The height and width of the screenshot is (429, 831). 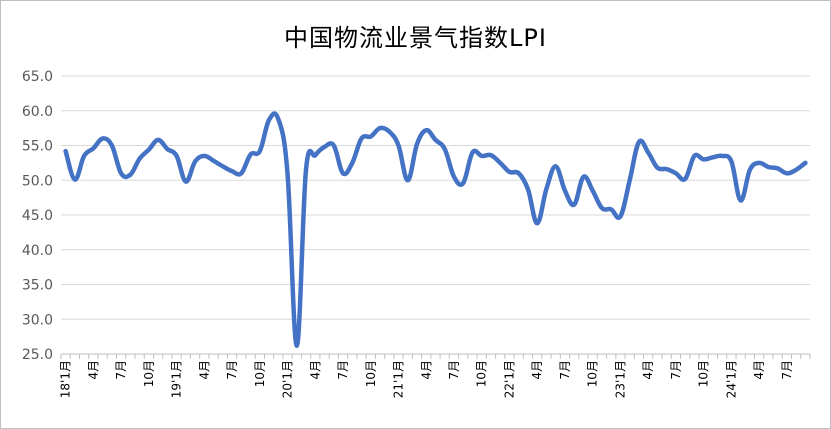 I want to click on y-tick-label: 50.0, so click(x=37, y=181).